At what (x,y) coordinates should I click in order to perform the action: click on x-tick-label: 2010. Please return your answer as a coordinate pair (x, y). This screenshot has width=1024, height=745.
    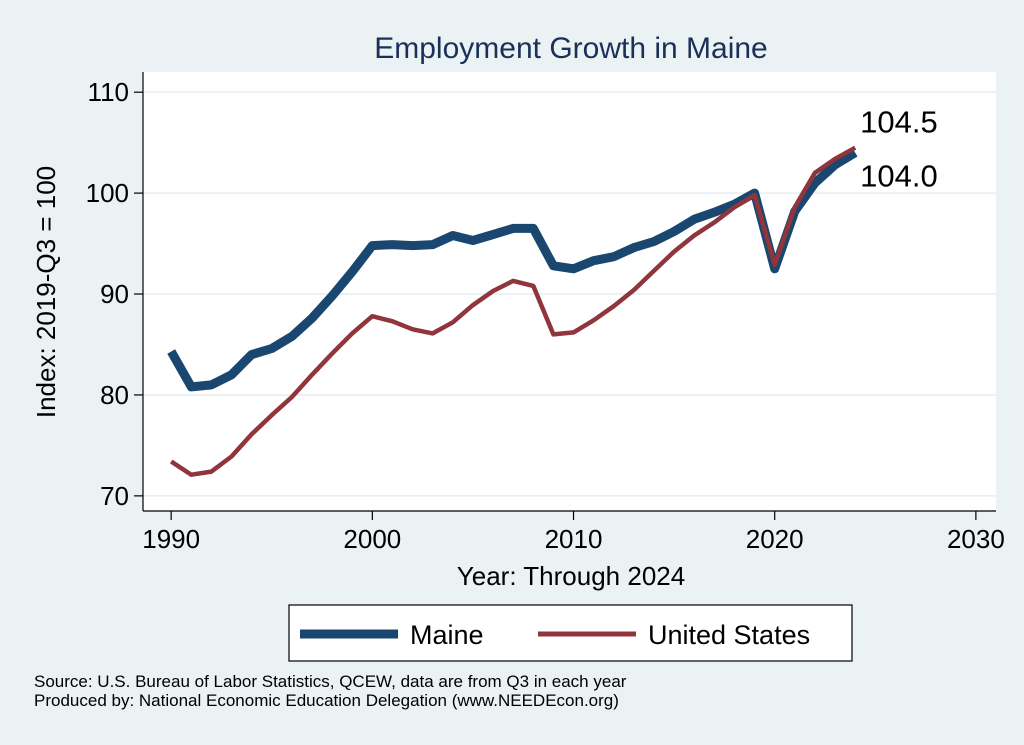
    Looking at the image, I should click on (574, 539).